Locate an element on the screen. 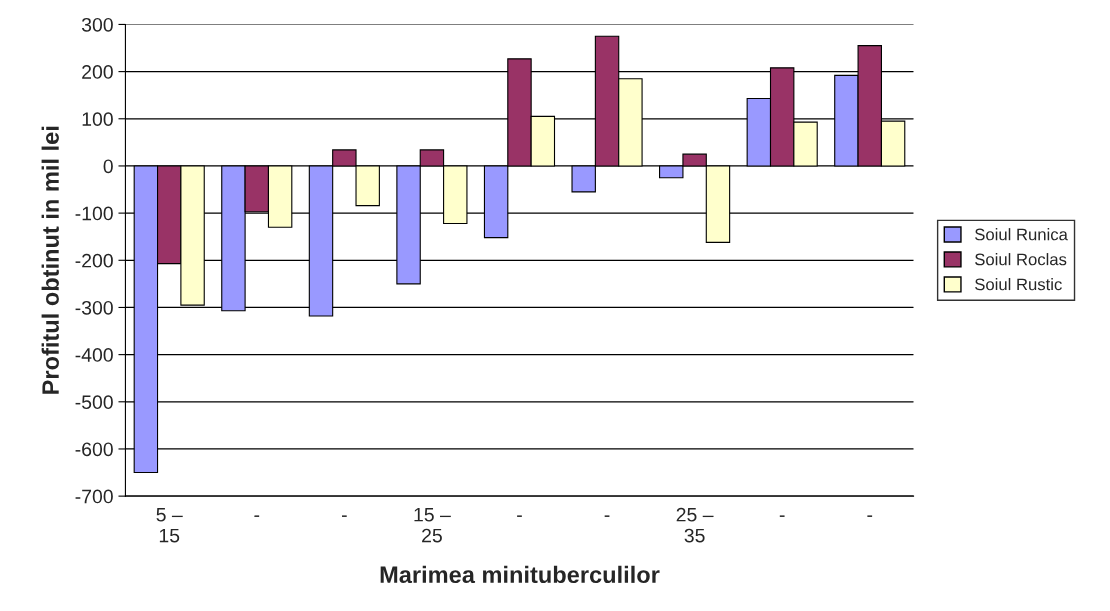 The width and height of the screenshot is (1110, 611). x-tick-label: 25 – 35 is located at coordinates (695, 525).